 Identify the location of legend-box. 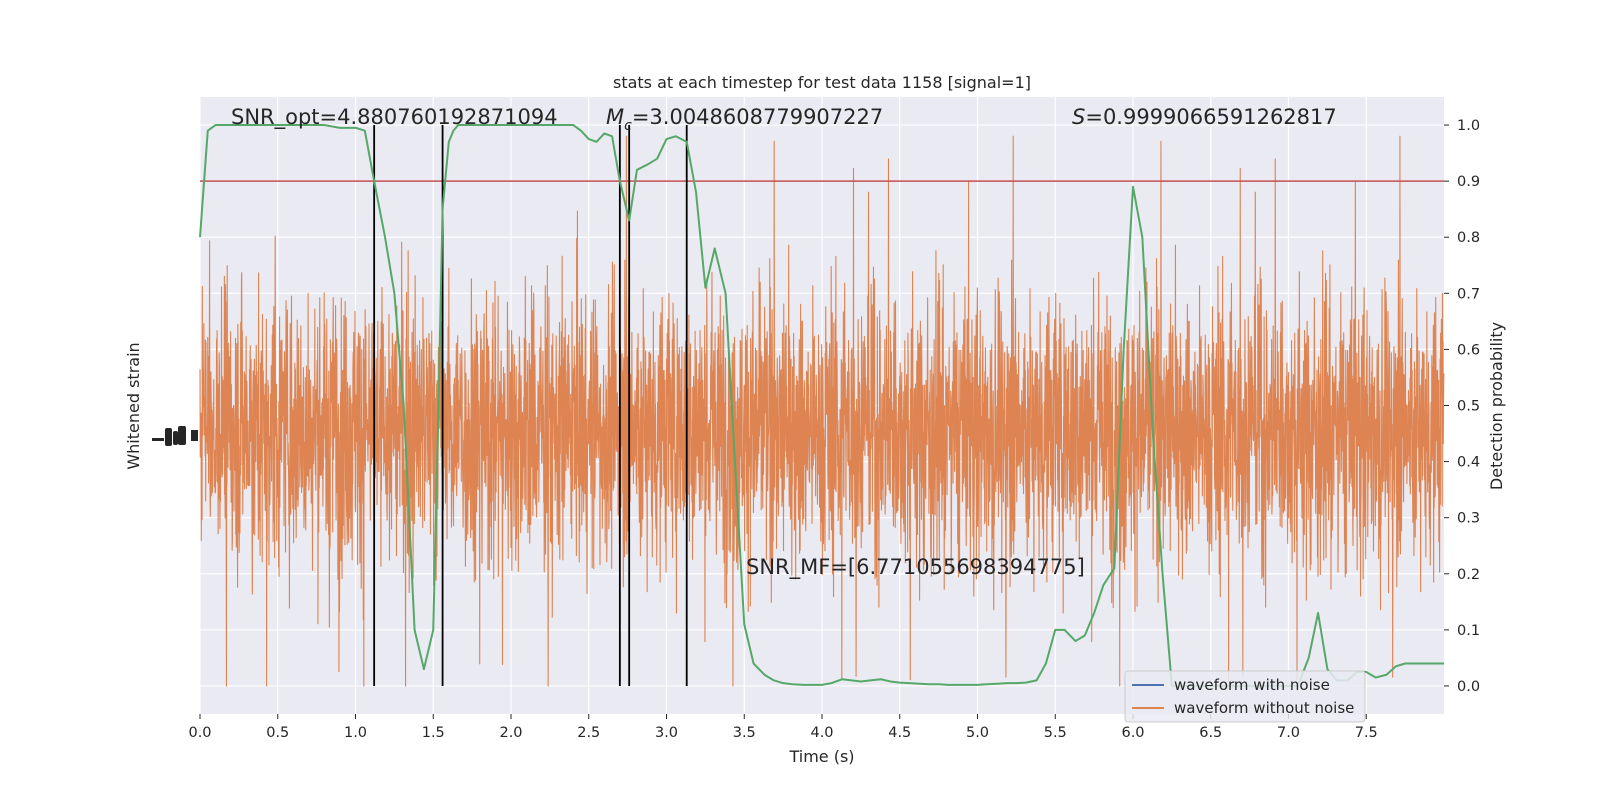
(1245, 696).